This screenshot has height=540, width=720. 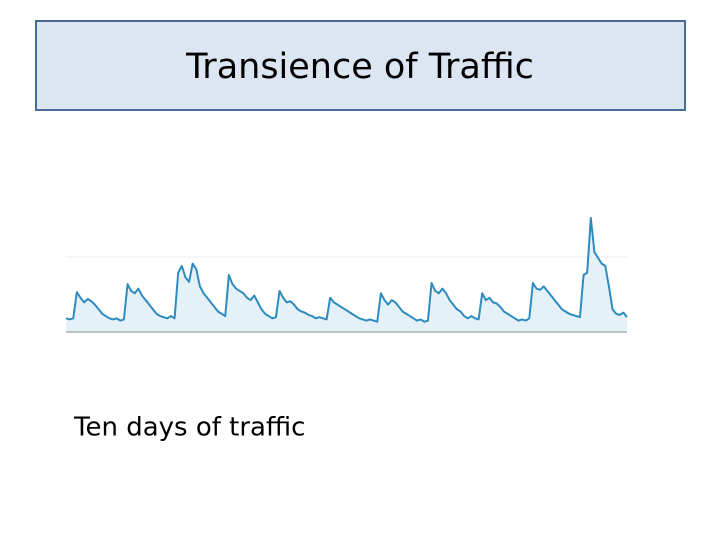 What do you see at coordinates (189, 428) in the screenshot?
I see `caption: Ten days of traffic` at bounding box center [189, 428].